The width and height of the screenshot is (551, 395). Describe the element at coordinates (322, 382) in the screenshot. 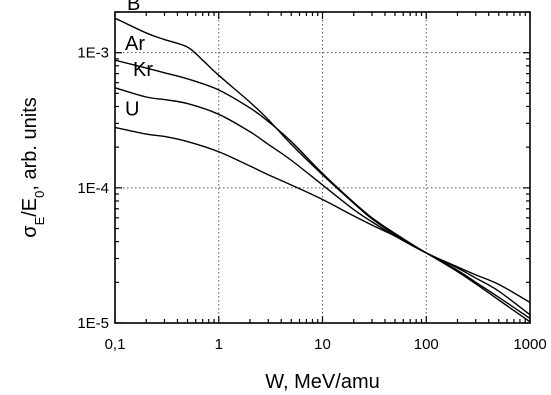

I see `x-axis-title: W, MeV/amu` at that location.